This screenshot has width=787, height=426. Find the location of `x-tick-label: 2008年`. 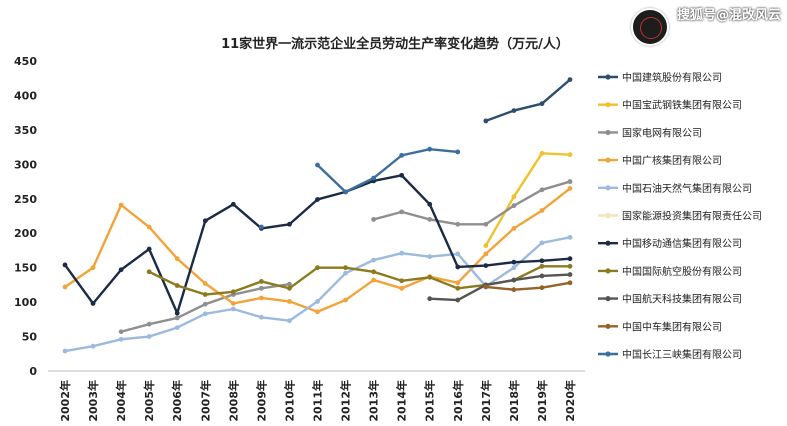

x-tick-label: 2008年 is located at coordinates (233, 401).